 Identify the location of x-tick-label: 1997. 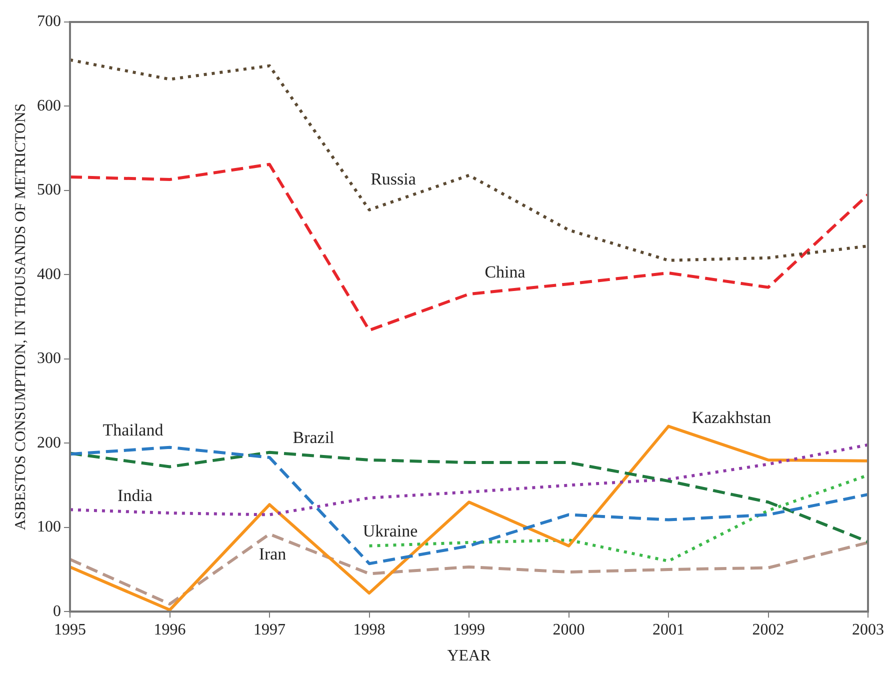
(270, 629).